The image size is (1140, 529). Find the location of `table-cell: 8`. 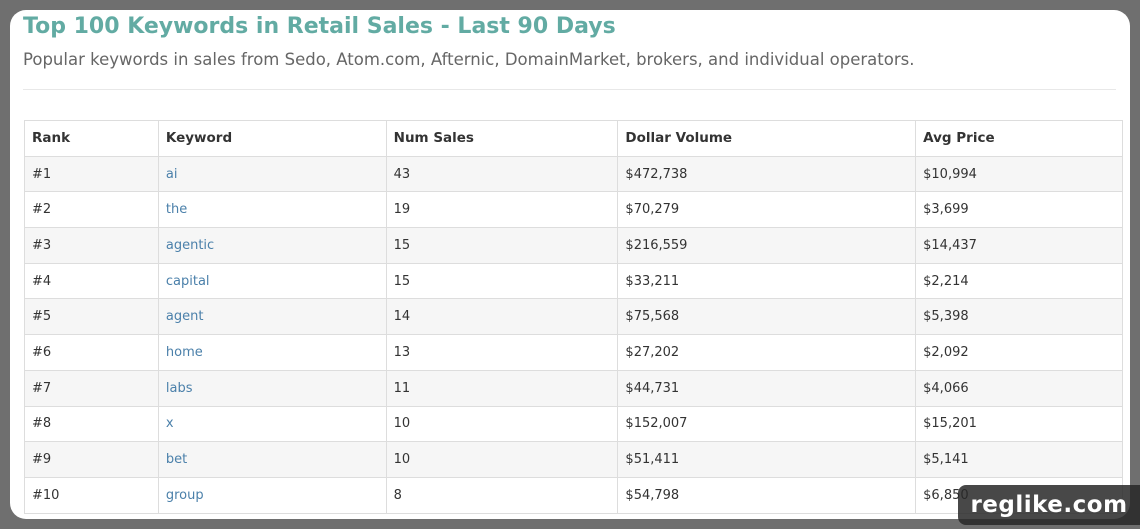

table-cell: 8 is located at coordinates (502, 495).